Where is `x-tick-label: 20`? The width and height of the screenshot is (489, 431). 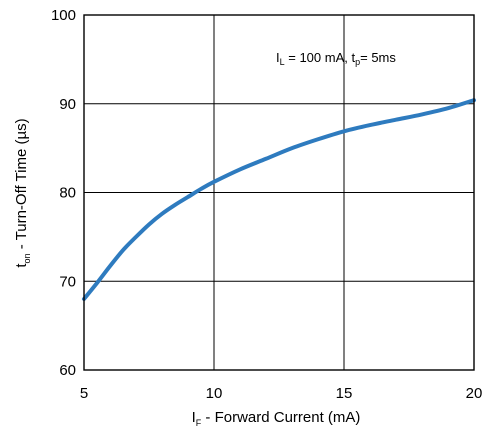 x-tick-label: 20 is located at coordinates (474, 393).